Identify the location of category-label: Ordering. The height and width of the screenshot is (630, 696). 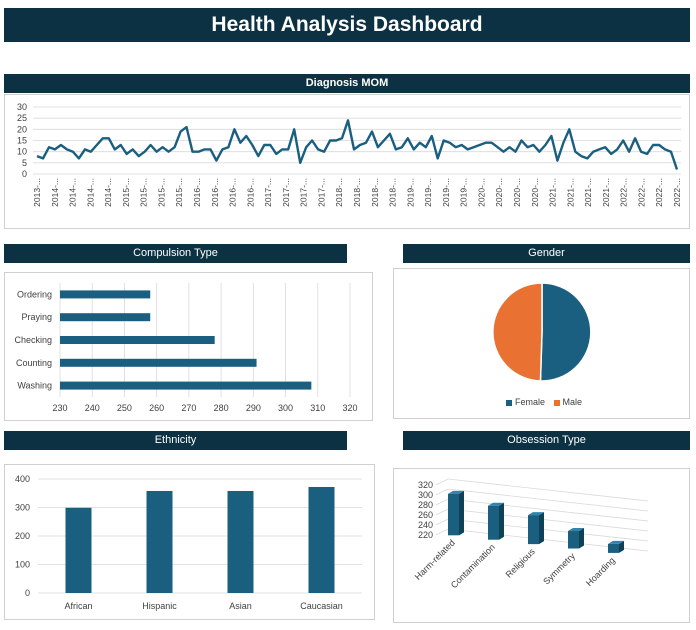
(34, 294).